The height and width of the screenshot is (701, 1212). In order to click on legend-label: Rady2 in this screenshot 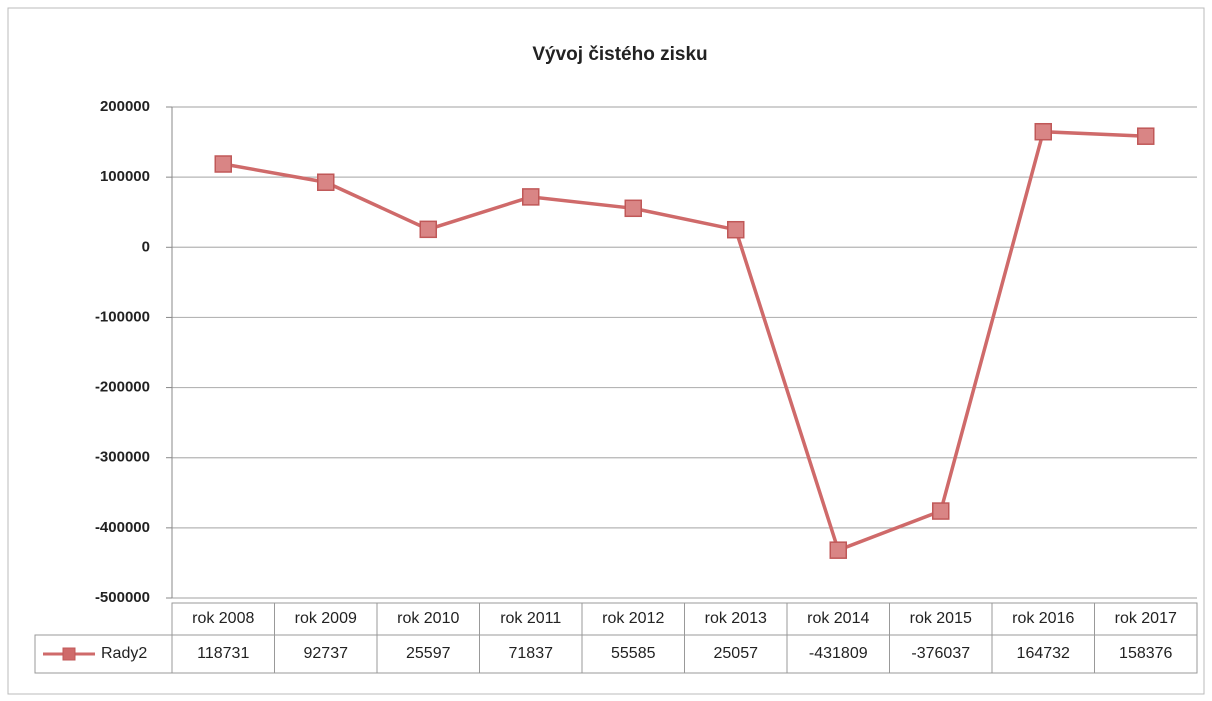, I will do `click(124, 653)`.